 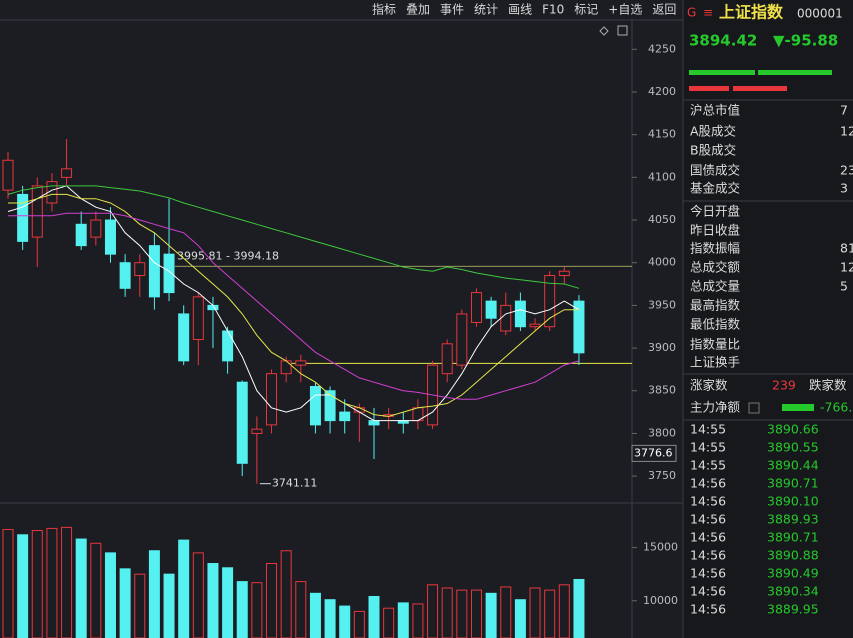 What do you see at coordinates (793, 429) in the screenshot?
I see `trade-price: 3890.66` at bounding box center [793, 429].